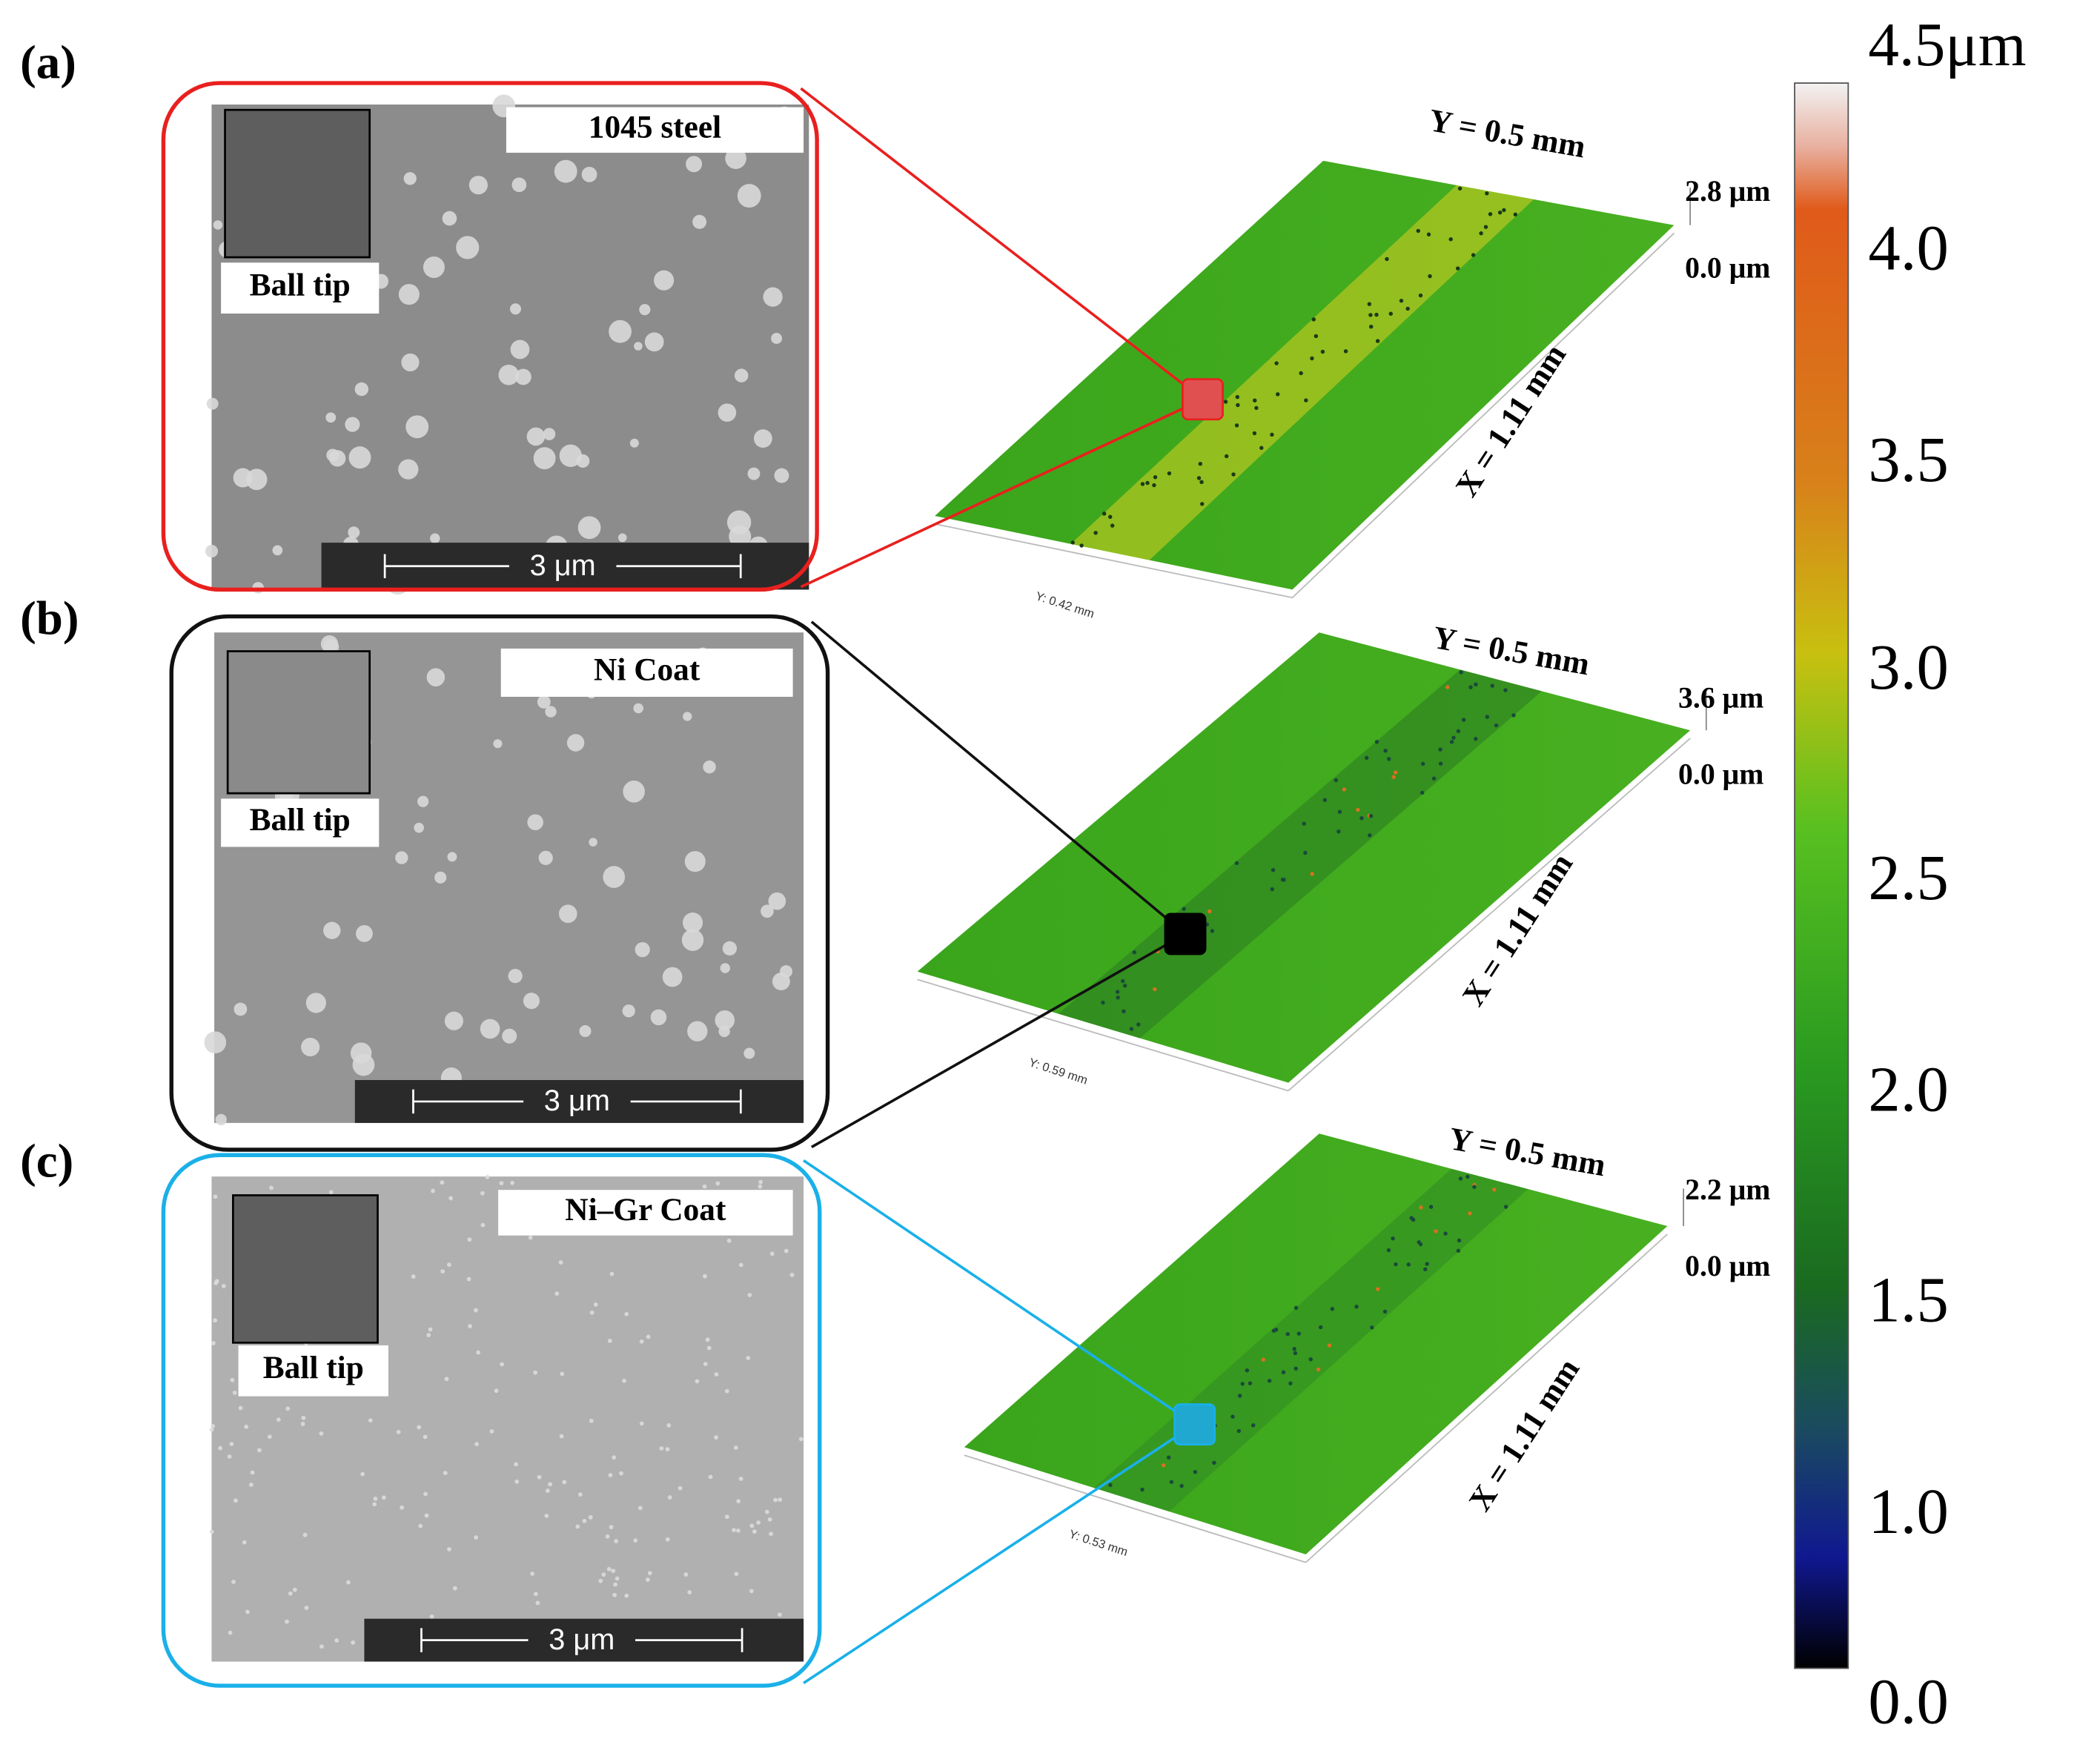 The height and width of the screenshot is (1742, 2100). I want to click on axis-edge, so click(1483, 415).